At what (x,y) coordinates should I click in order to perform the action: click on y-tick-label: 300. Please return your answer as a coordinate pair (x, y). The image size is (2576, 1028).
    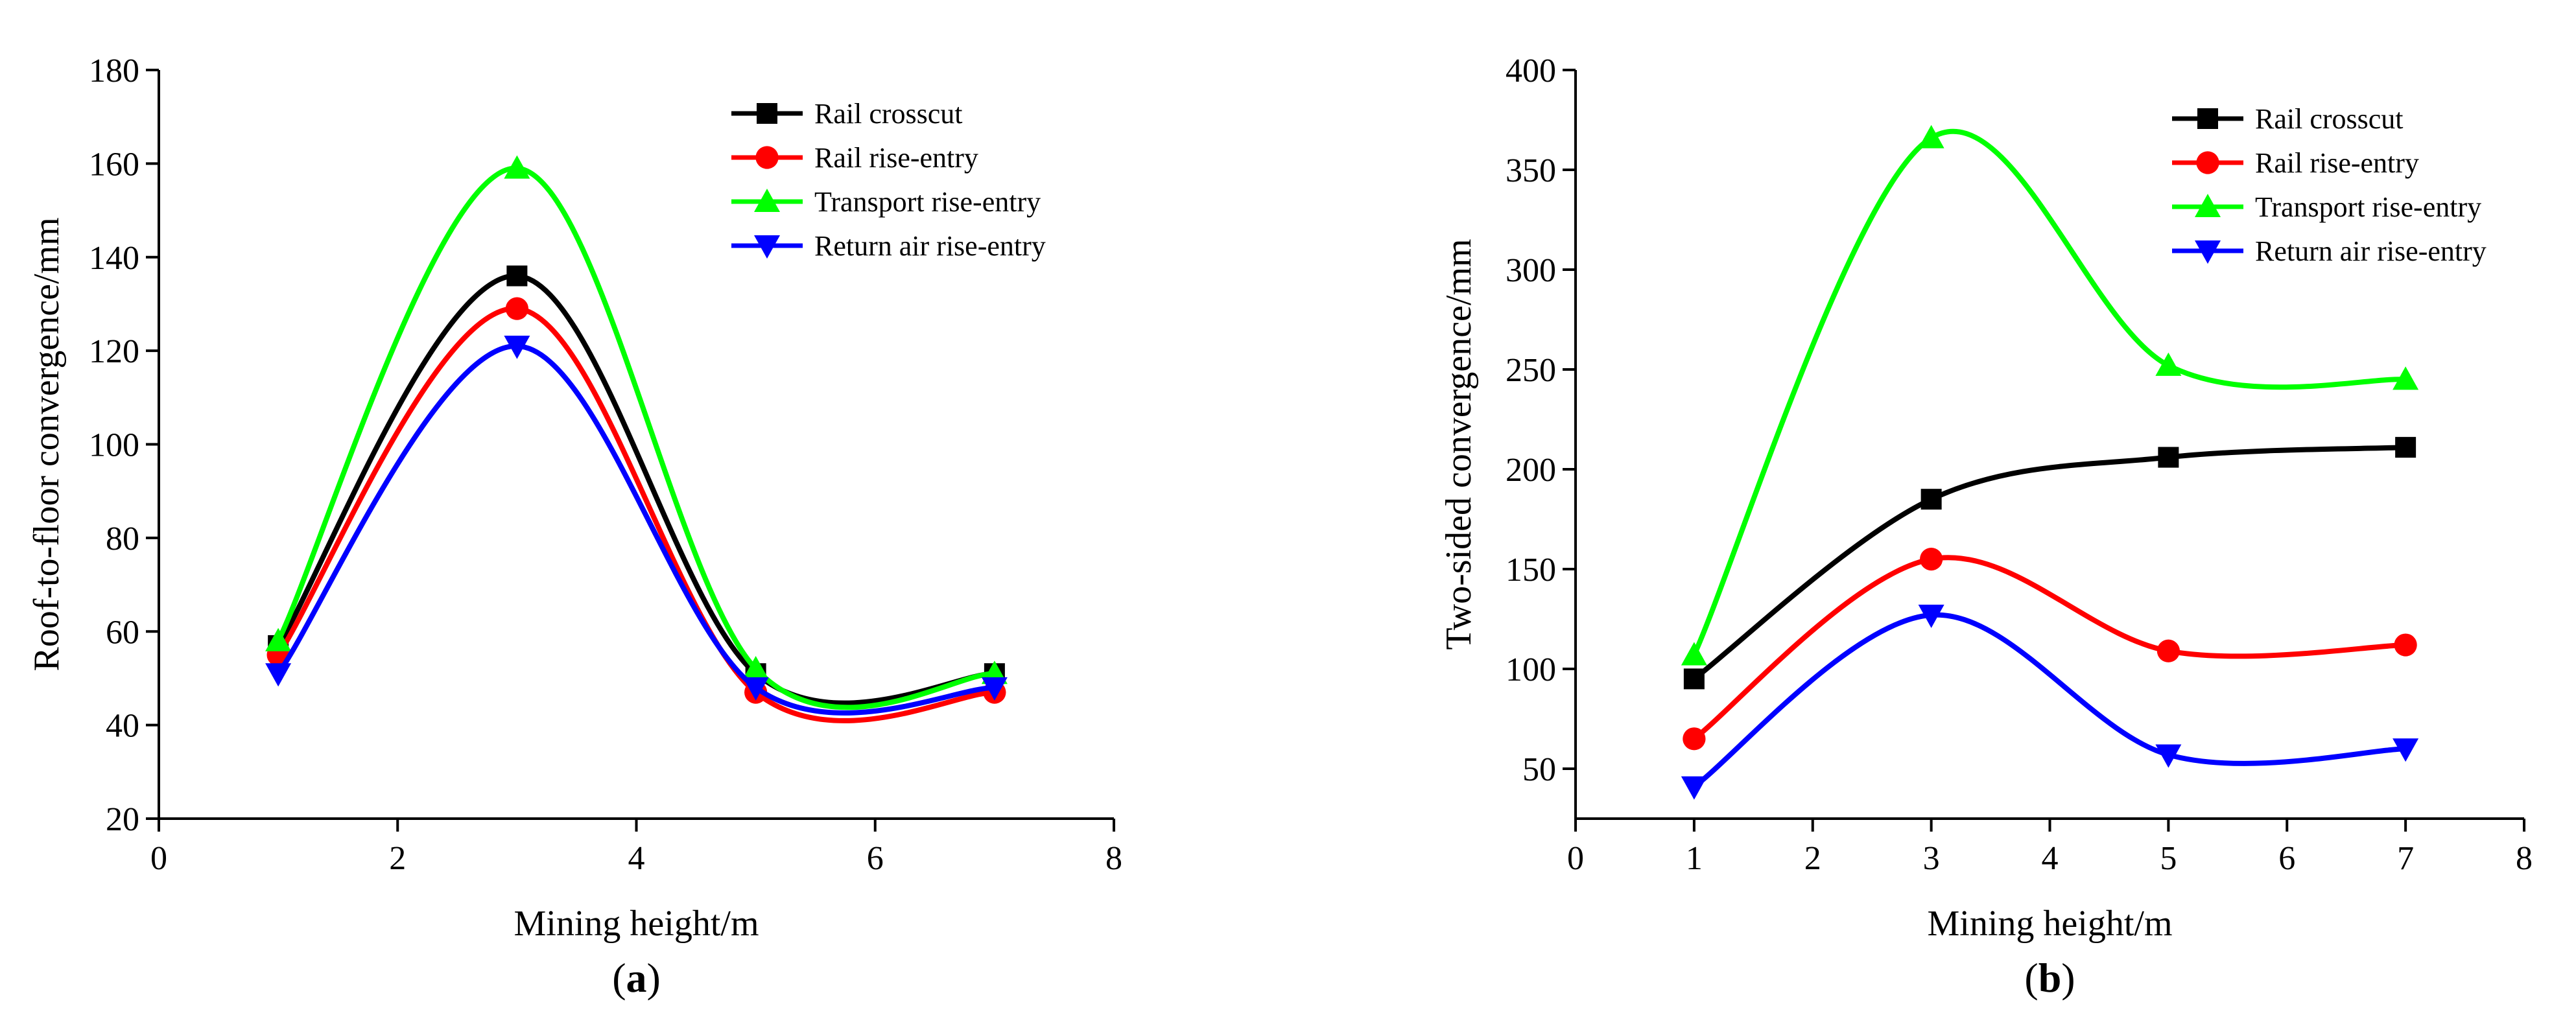
    Looking at the image, I should click on (1531, 270).